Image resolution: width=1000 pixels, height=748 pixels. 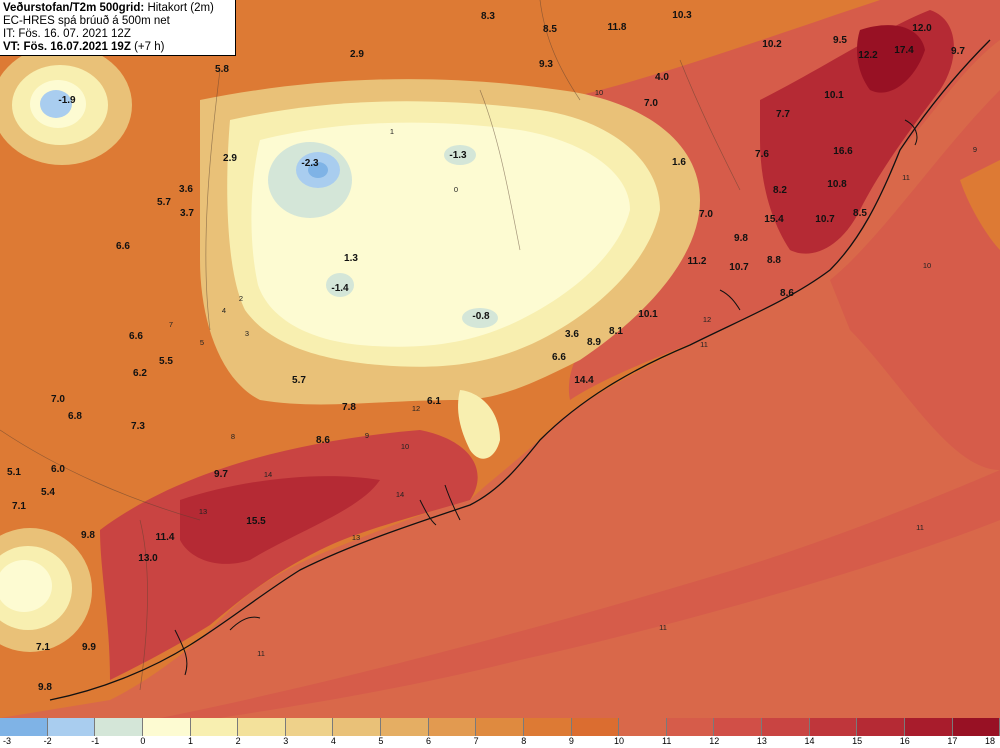 What do you see at coordinates (289, 555) in the screenshot?
I see `south-lowland-warm` at bounding box center [289, 555].